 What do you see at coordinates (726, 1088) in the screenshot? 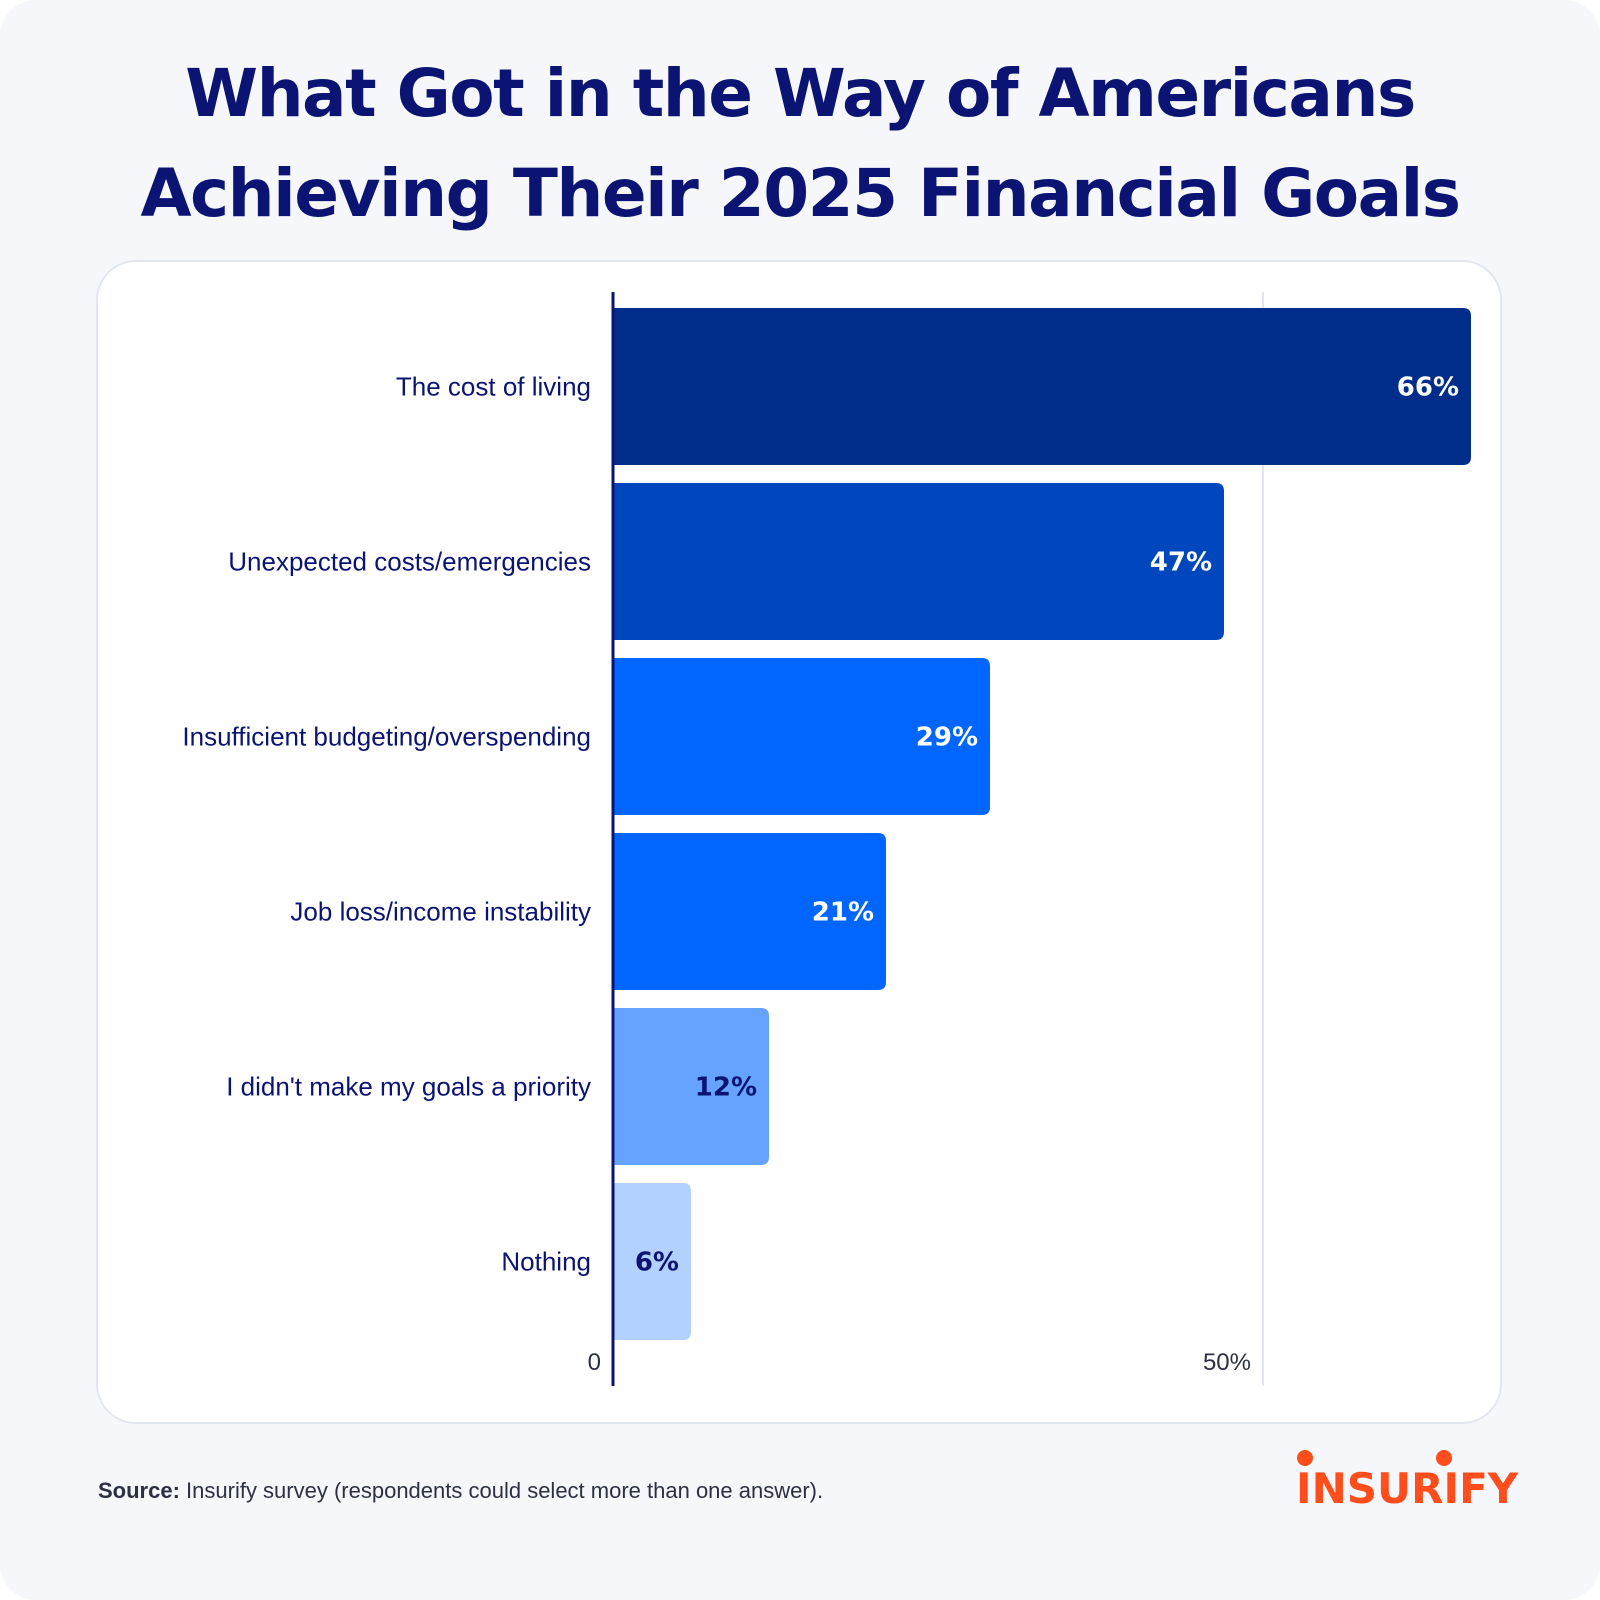
I see `value-label-5: 12%` at bounding box center [726, 1088].